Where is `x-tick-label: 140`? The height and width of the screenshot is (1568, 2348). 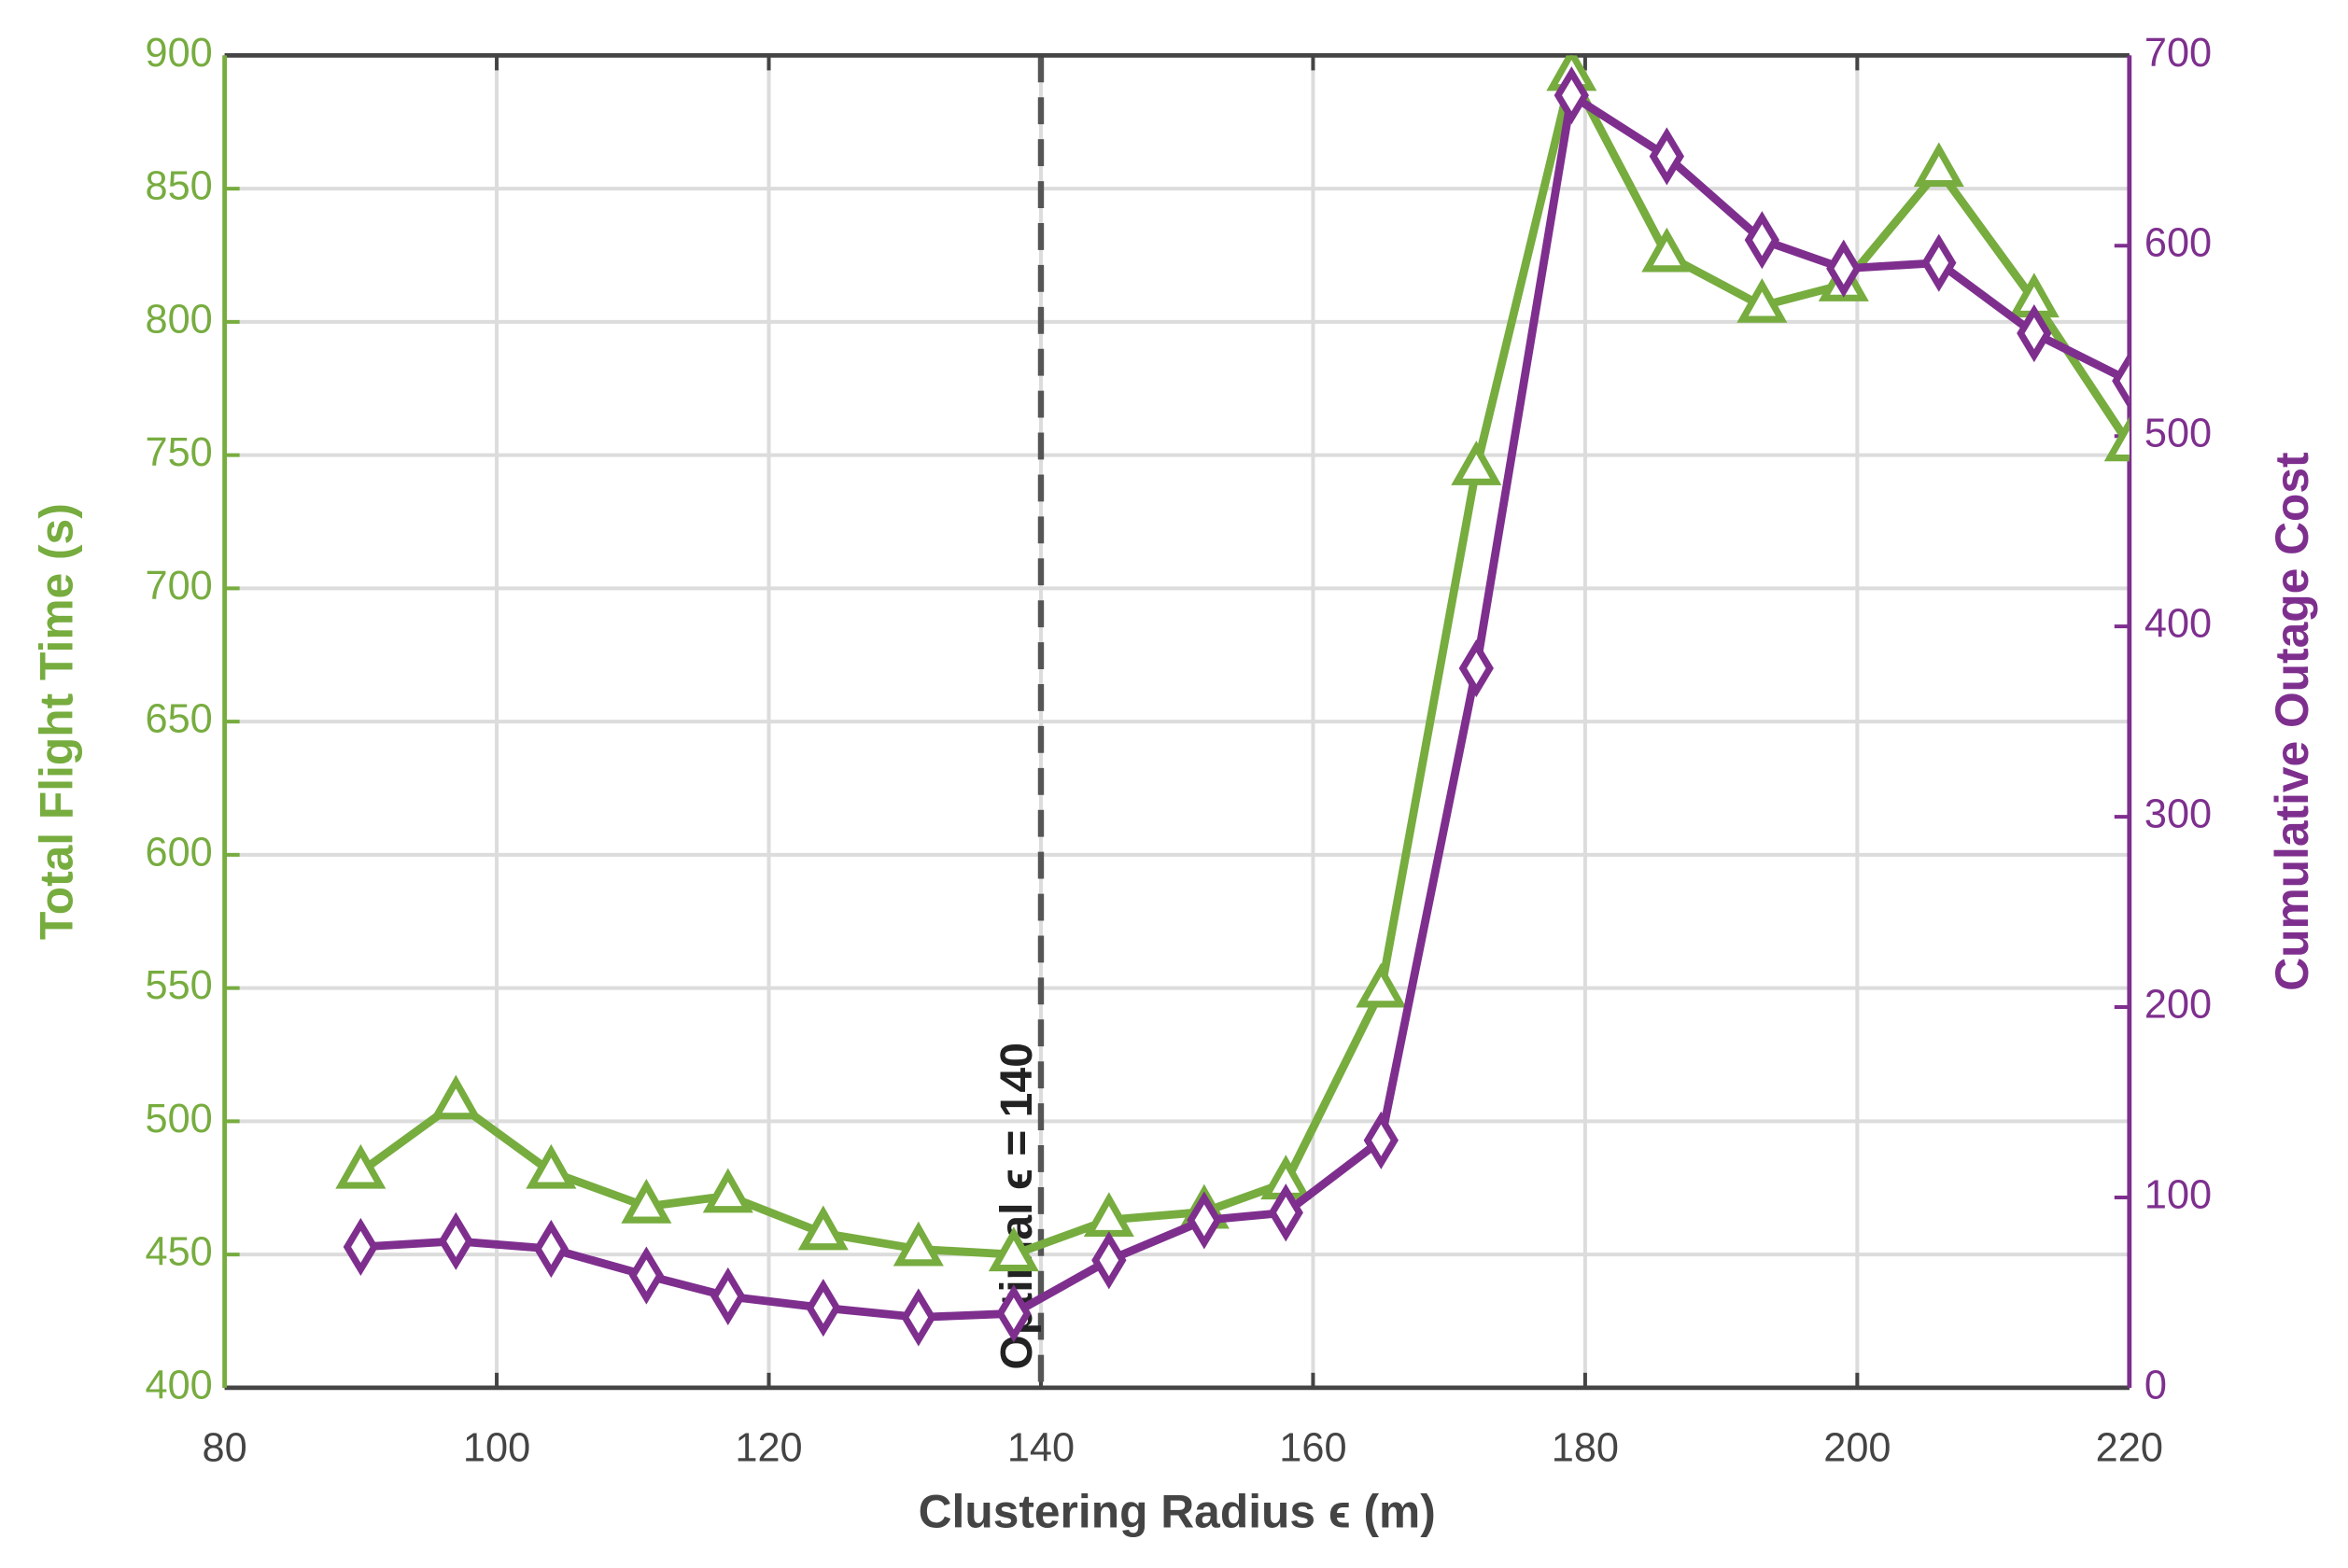 x-tick-label: 140 is located at coordinates (1041, 1448).